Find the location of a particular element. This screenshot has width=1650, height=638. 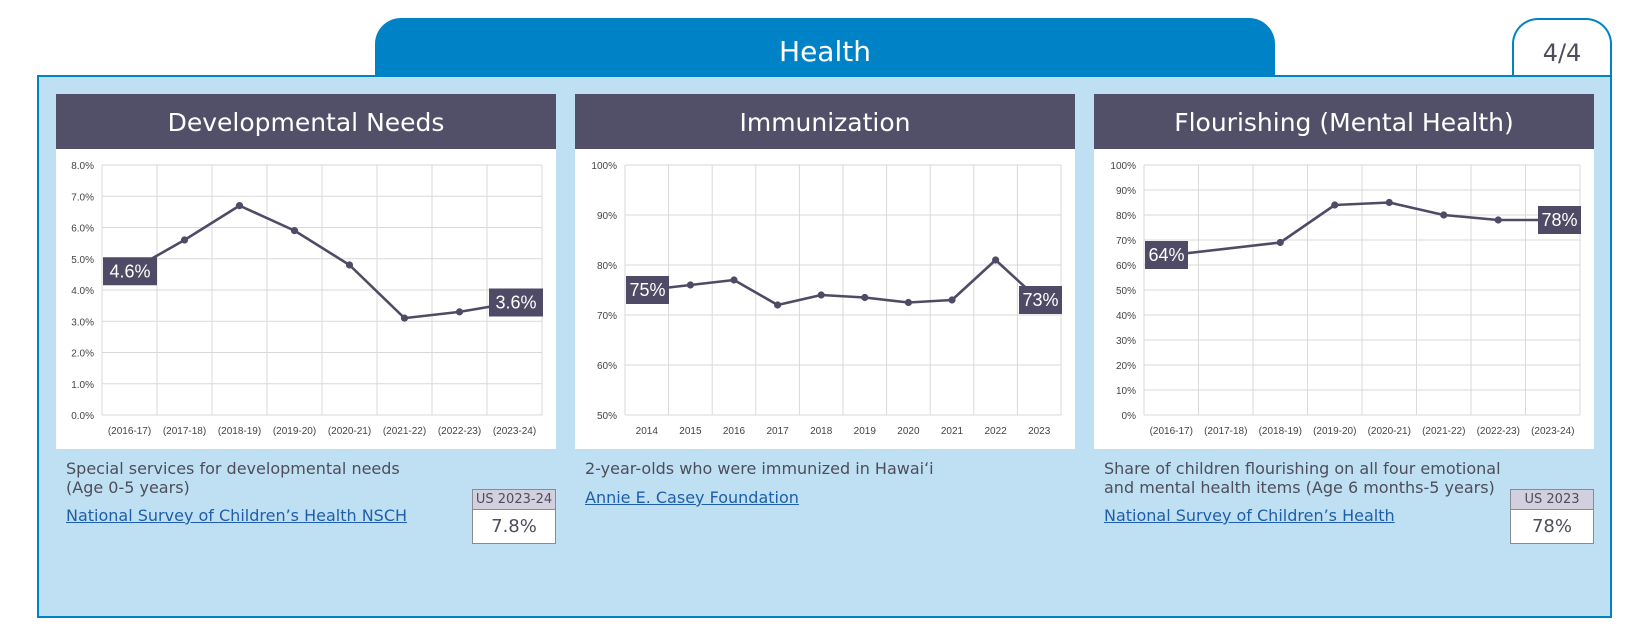

description-line: Special services for developmental needs is located at coordinates (233, 468).